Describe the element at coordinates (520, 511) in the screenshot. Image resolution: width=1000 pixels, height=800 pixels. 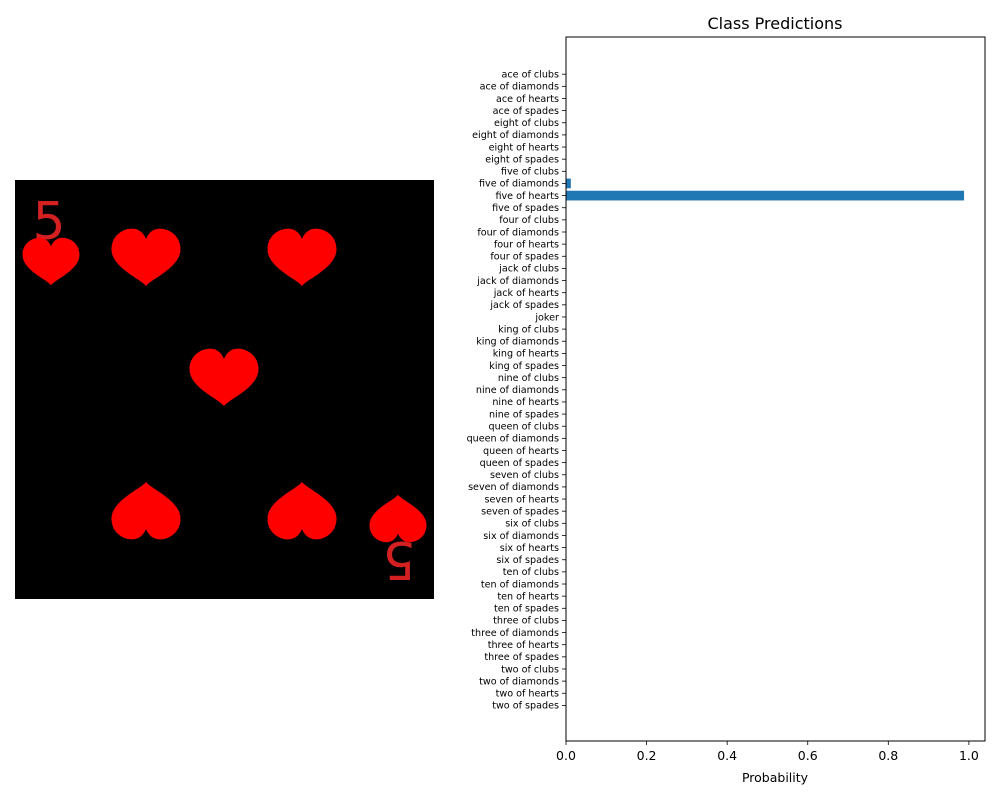
I see `y-tick-label: seven of spades` at that location.